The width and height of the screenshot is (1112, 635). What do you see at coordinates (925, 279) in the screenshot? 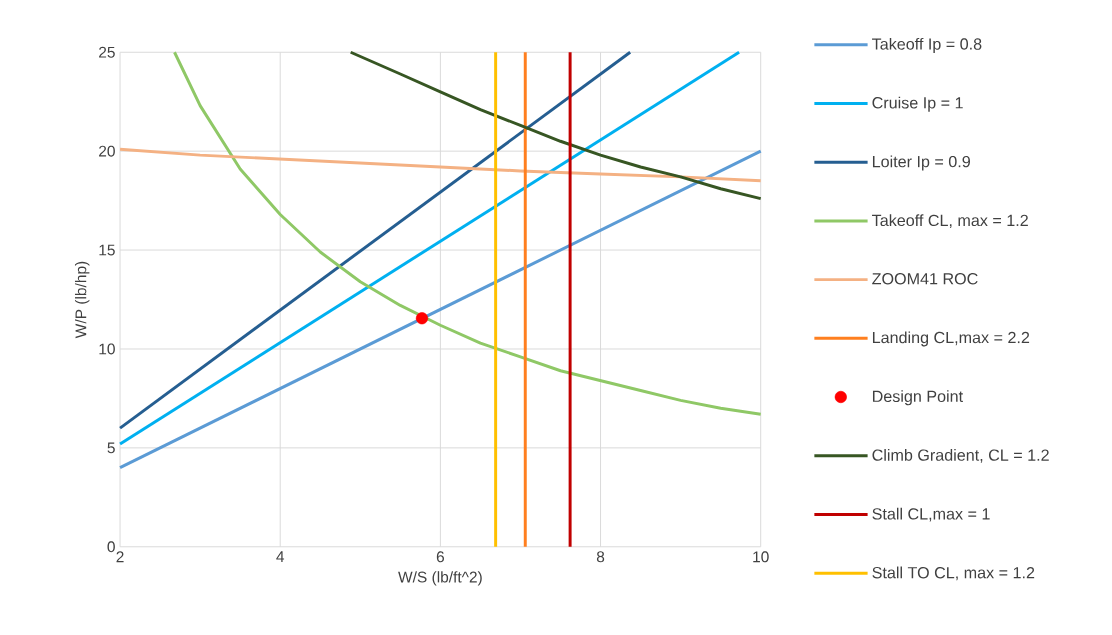
I see `legend-label: ZOOM41 ROC` at bounding box center [925, 279].